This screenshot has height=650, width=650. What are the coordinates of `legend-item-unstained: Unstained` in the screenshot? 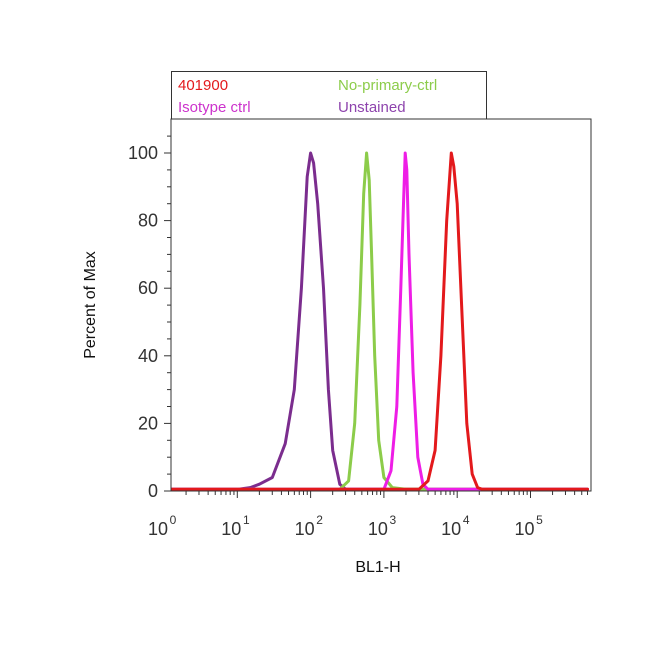 It's located at (372, 107).